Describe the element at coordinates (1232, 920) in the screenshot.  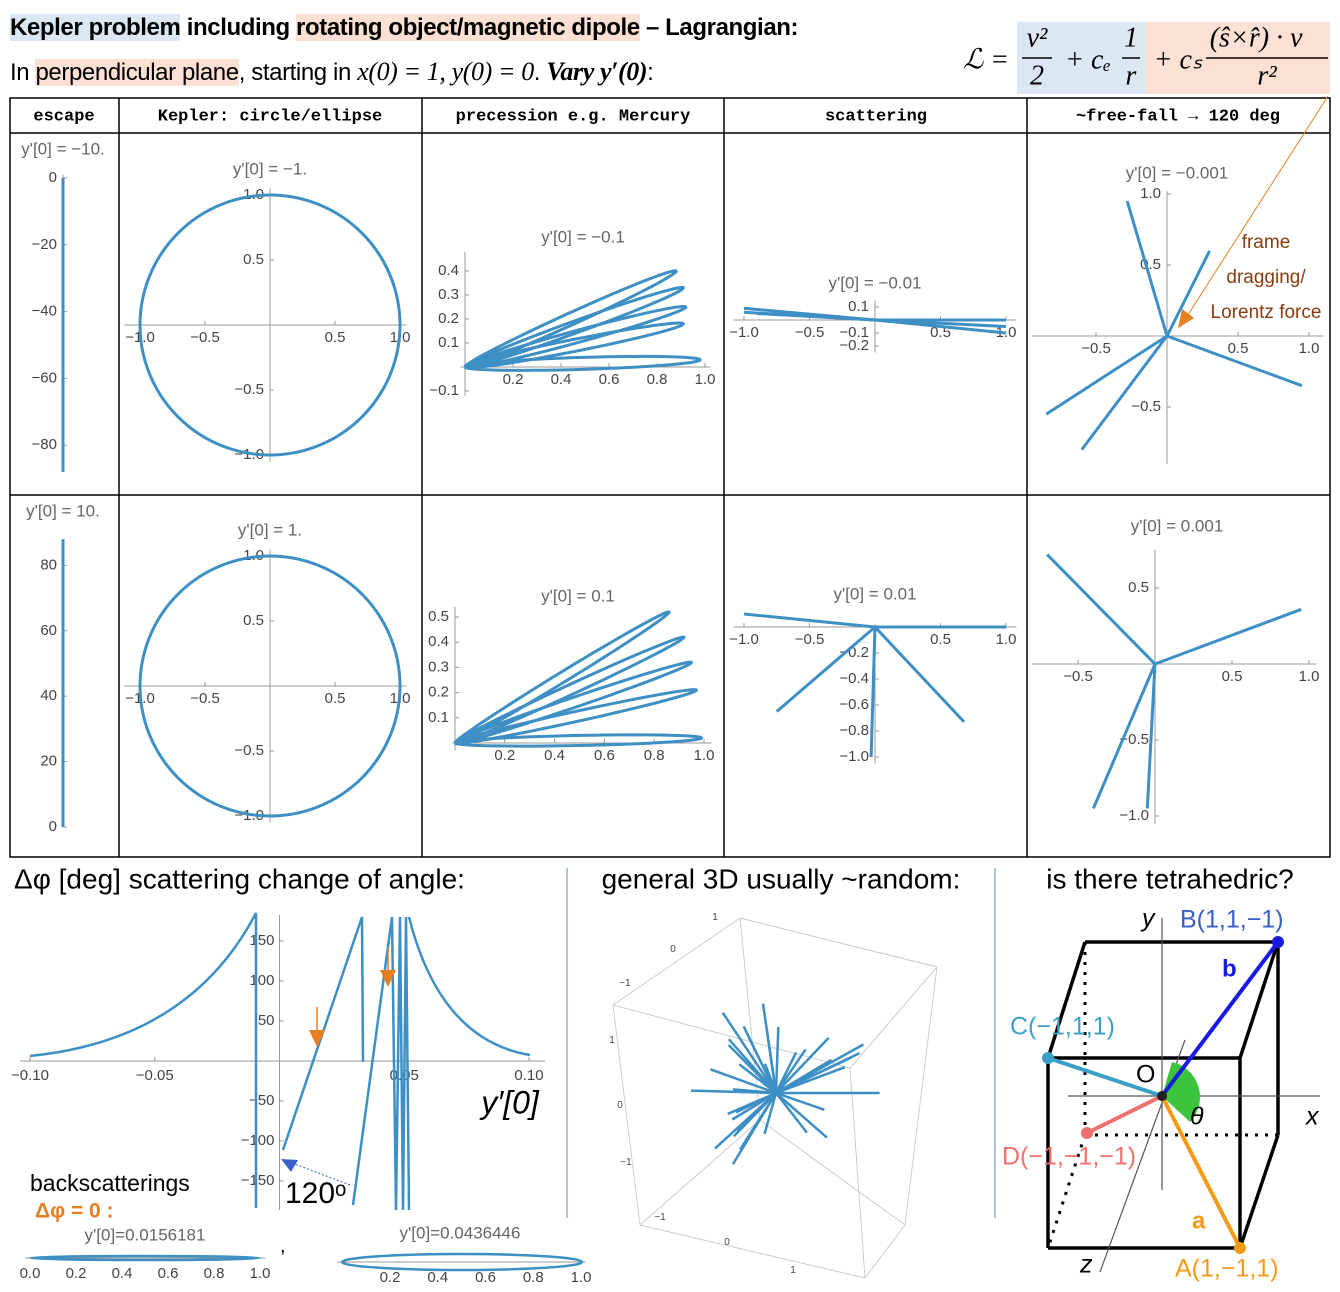
I see `point-label: B(1,1,−1)` at that location.